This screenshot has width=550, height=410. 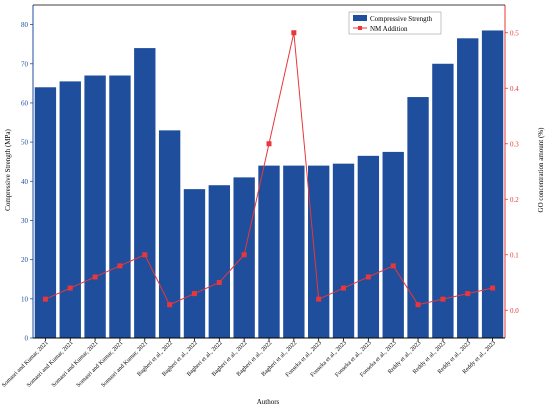 I want to click on right-tick-label: 0.5, so click(x=514, y=33).